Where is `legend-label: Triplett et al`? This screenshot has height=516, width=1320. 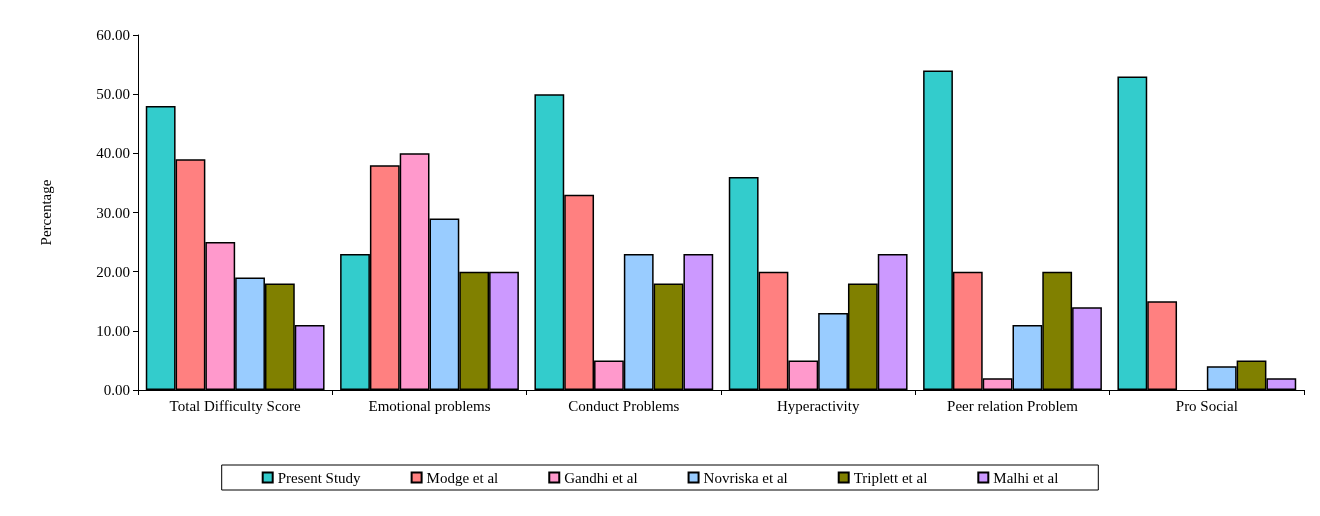
legend-label: Triplett et al is located at coordinates (890, 477).